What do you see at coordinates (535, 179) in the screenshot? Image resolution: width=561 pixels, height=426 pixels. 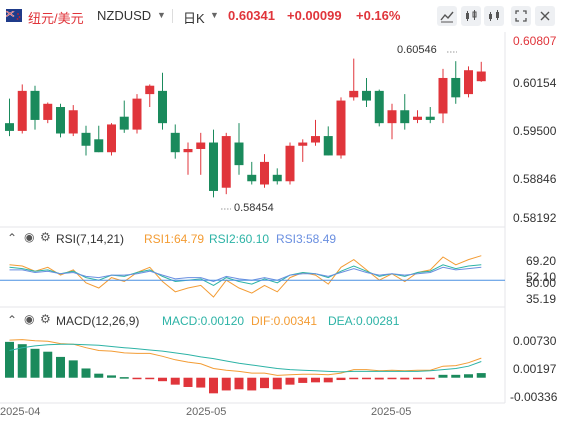 I see `y-tick-4: 0.58846` at bounding box center [535, 179].